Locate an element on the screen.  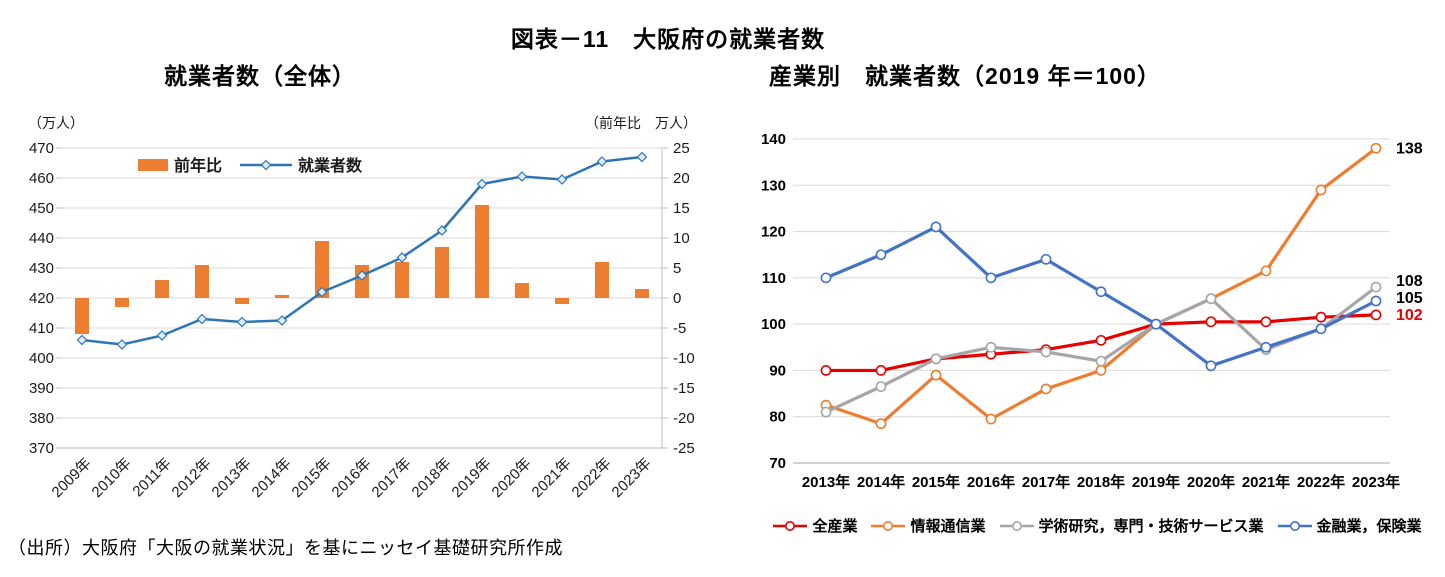
y-tick-label: 470 is located at coordinates (41, 148).